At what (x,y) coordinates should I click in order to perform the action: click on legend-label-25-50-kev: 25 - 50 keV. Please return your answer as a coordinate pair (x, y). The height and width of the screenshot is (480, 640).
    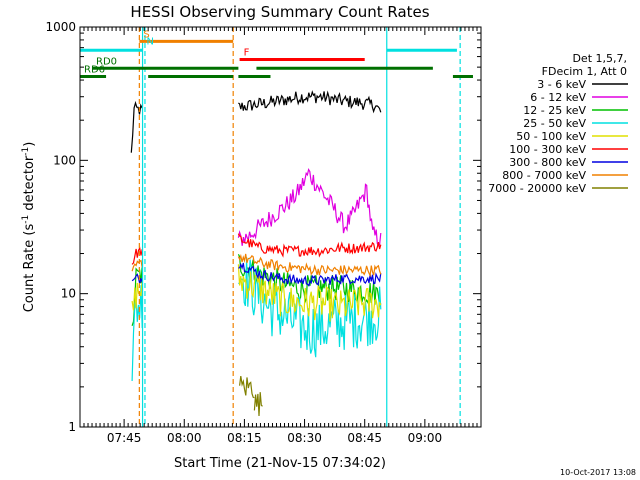
    Looking at the image, I should click on (554, 123).